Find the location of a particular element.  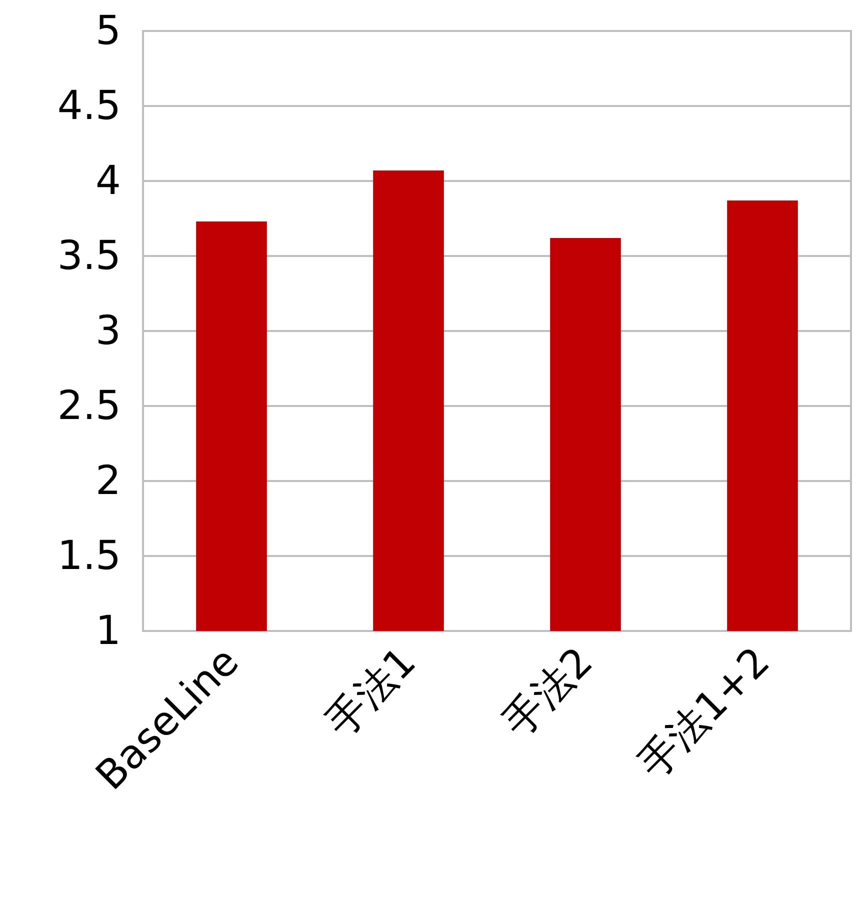

y-tick-label: 5 is located at coordinates (108, 31).